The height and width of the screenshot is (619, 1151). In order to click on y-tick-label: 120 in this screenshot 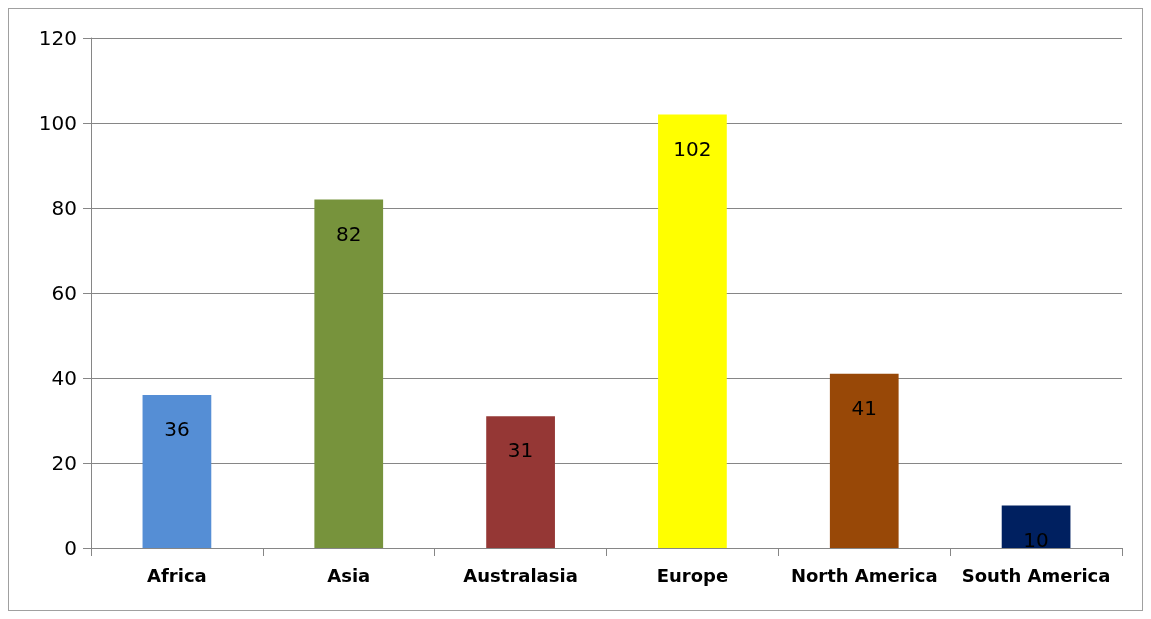, I will do `click(57, 38)`.